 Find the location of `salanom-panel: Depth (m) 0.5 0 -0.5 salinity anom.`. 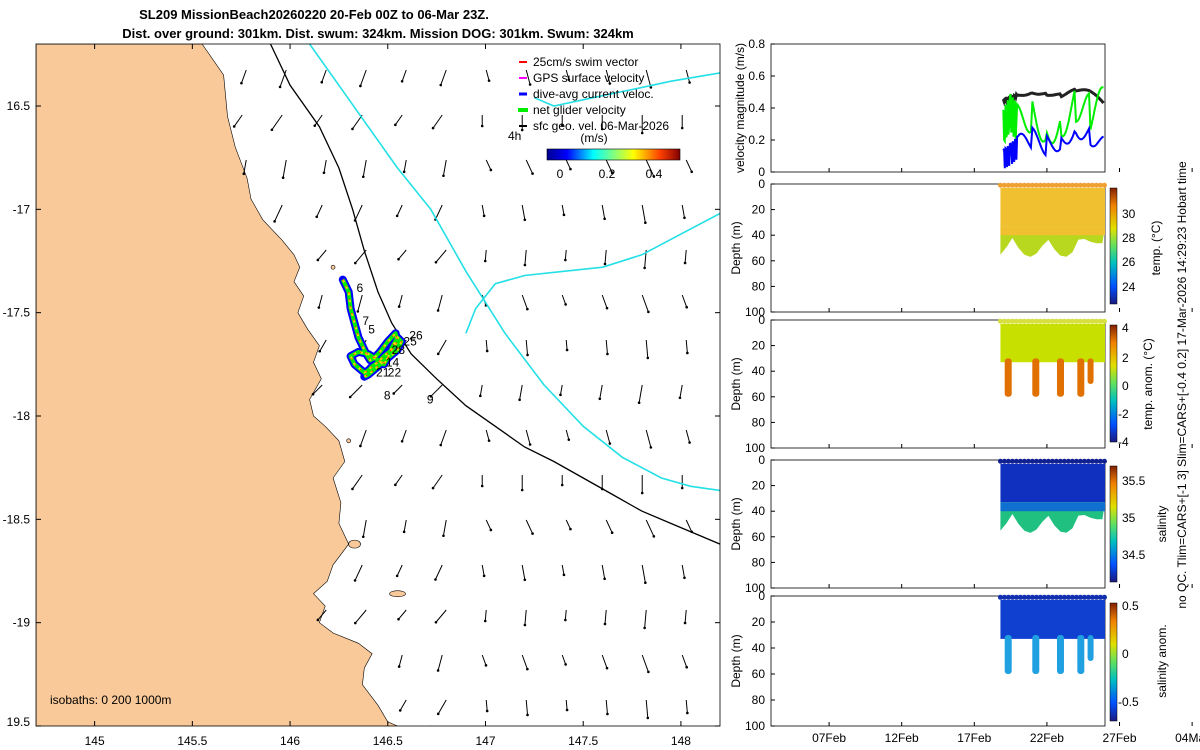

salanom-panel: Depth (m) 0.5 0 -0.5 salinity anom. is located at coordinates (949, 660).